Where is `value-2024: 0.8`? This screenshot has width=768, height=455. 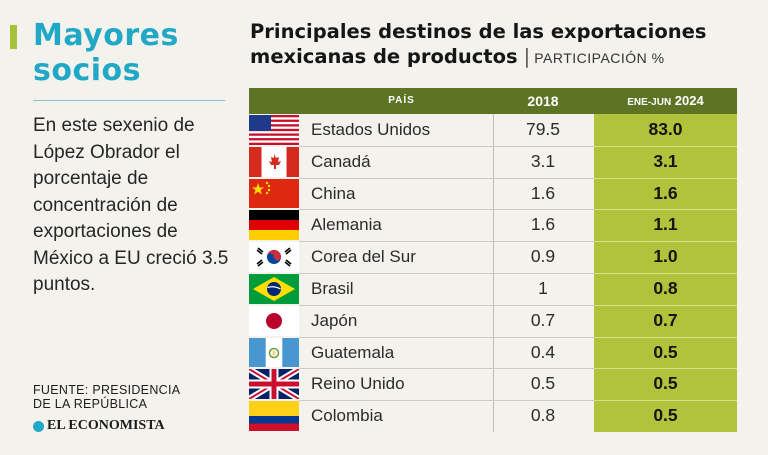 value-2024: 0.8 is located at coordinates (665, 287).